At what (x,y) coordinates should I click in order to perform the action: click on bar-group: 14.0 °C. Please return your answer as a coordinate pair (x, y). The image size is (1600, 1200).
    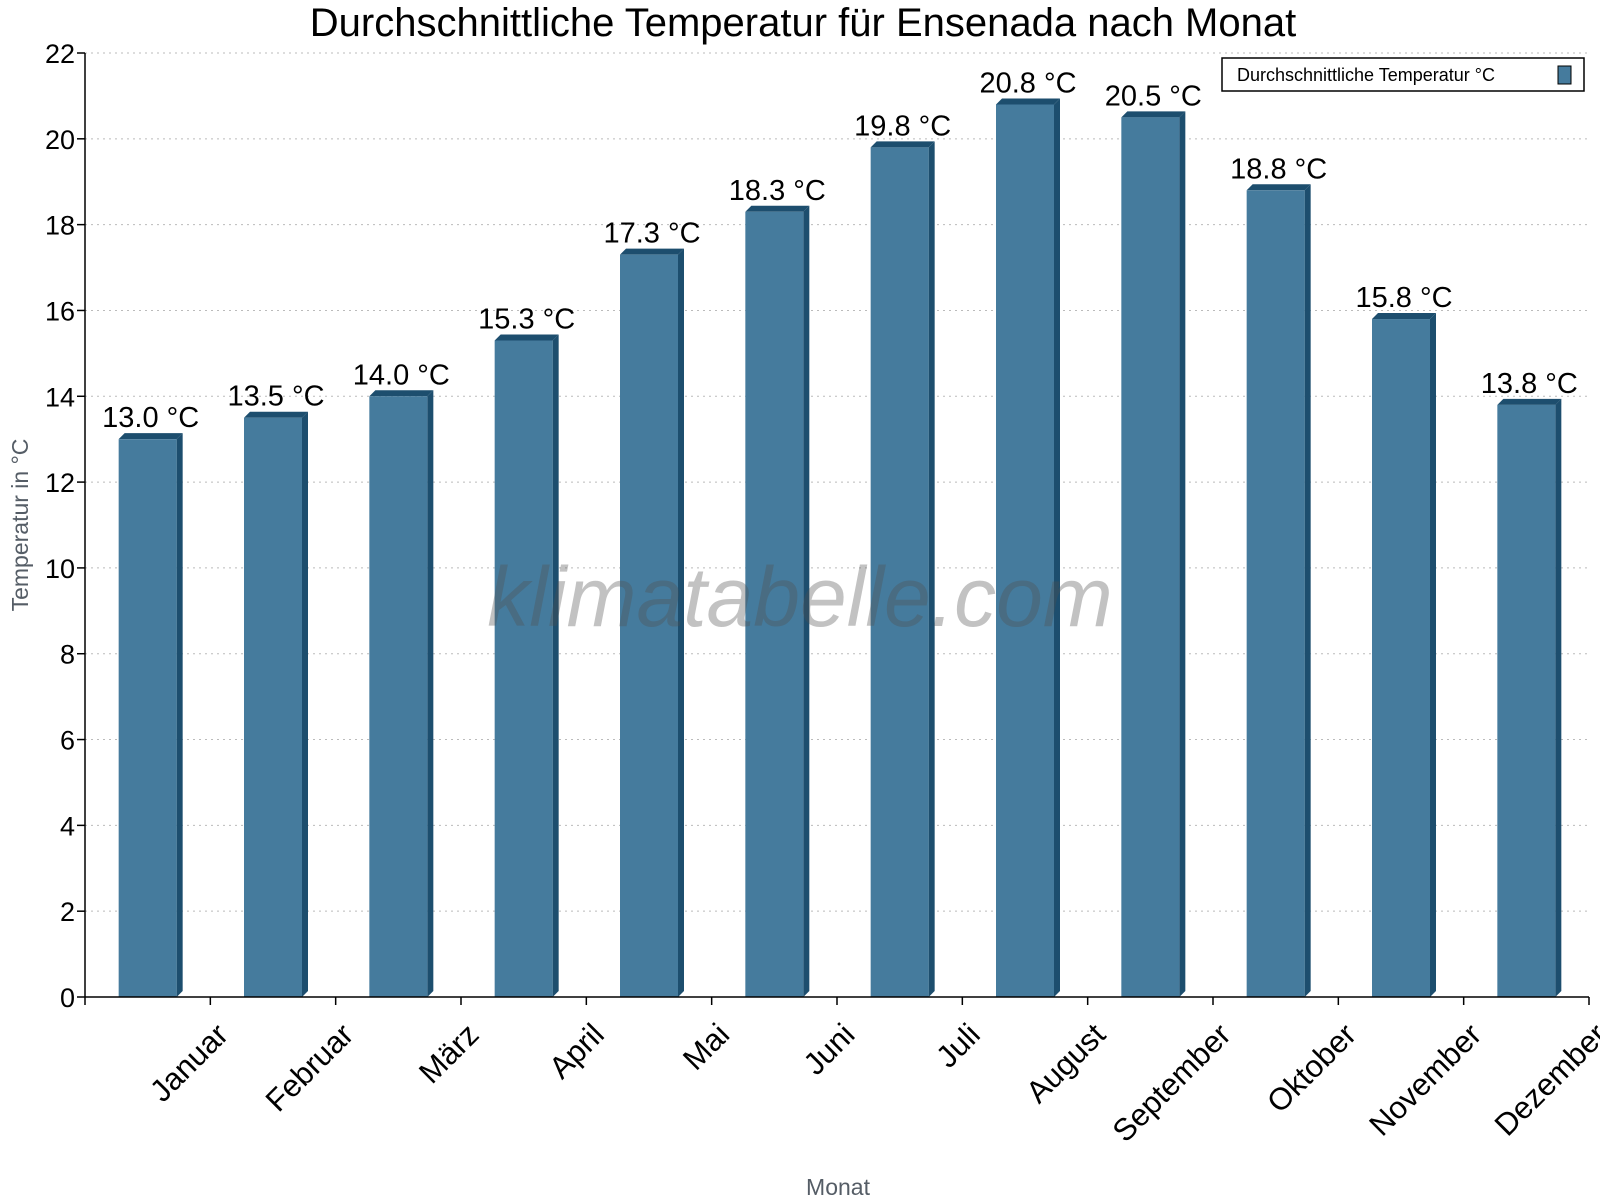
    Looking at the image, I should click on (401, 678).